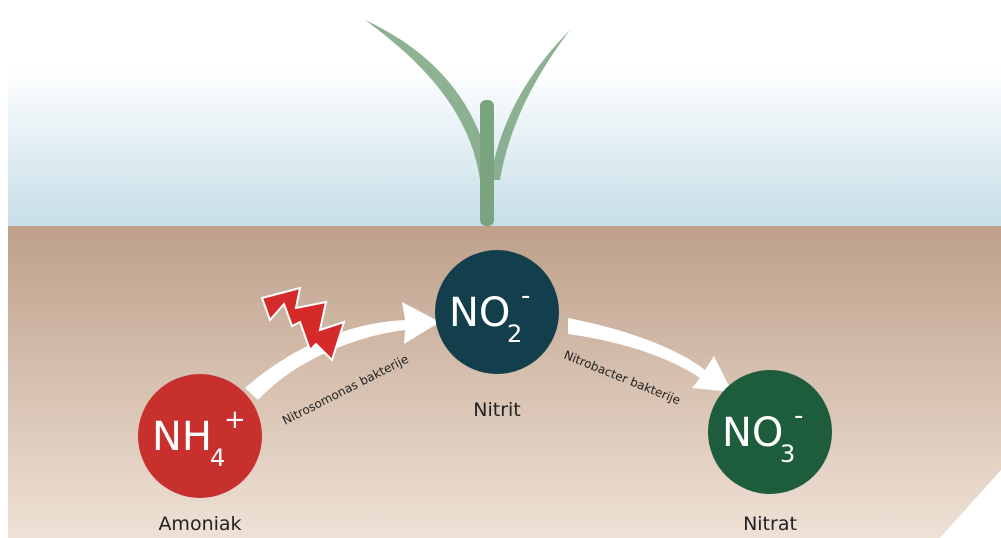  What do you see at coordinates (182, 437) in the screenshot?
I see `formula-base: NH` at bounding box center [182, 437].